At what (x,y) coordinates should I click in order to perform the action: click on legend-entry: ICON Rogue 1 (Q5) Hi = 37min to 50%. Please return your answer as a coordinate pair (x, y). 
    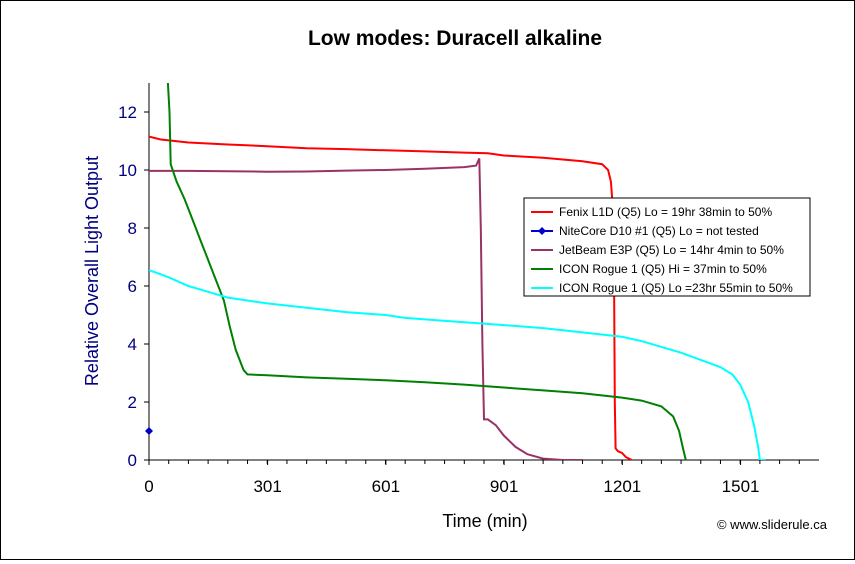
    Looking at the image, I should click on (663, 269).